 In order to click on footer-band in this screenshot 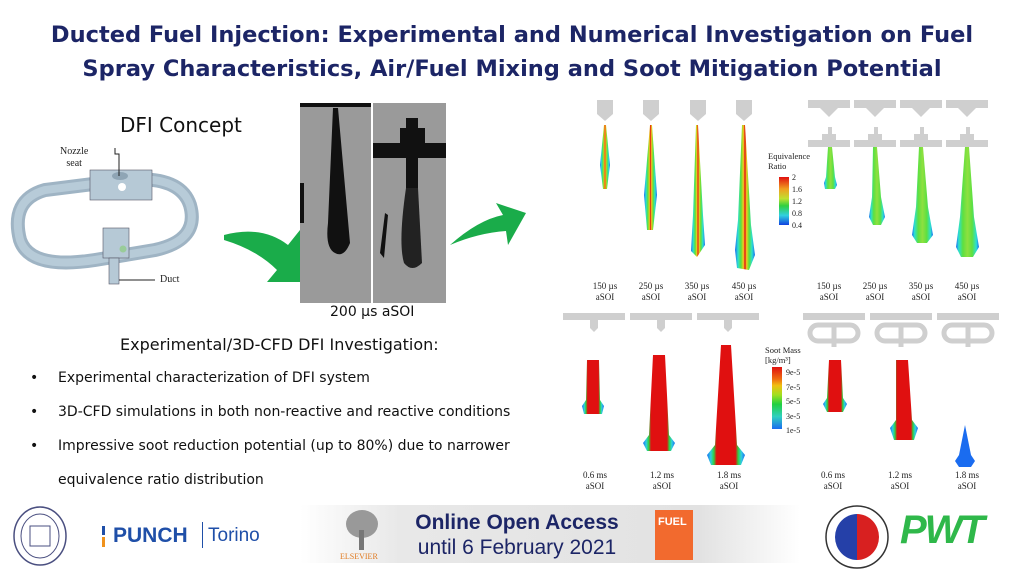, I will do `click(550, 534)`.